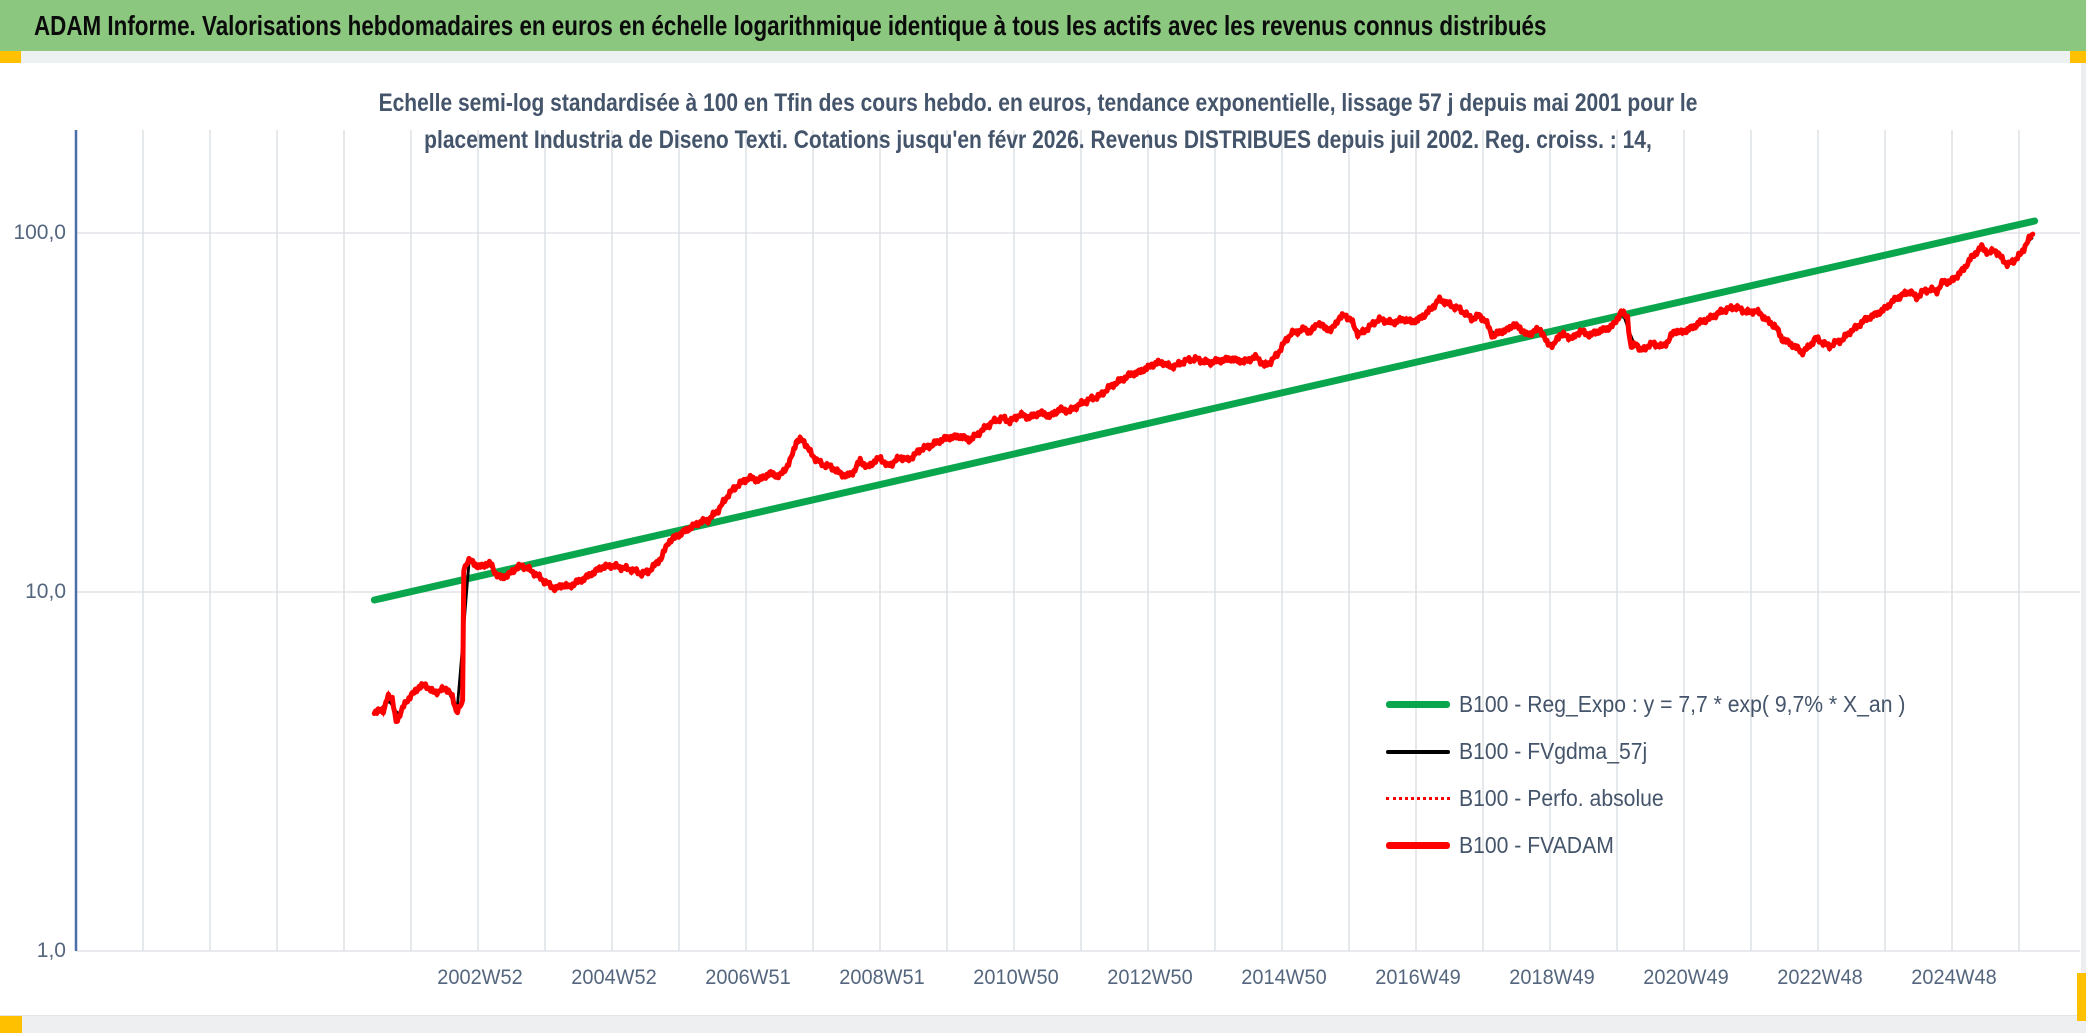 This screenshot has width=2086, height=1033. Describe the element at coordinates (1820, 977) in the screenshot. I see `x-axis-label: 2022W48` at that location.